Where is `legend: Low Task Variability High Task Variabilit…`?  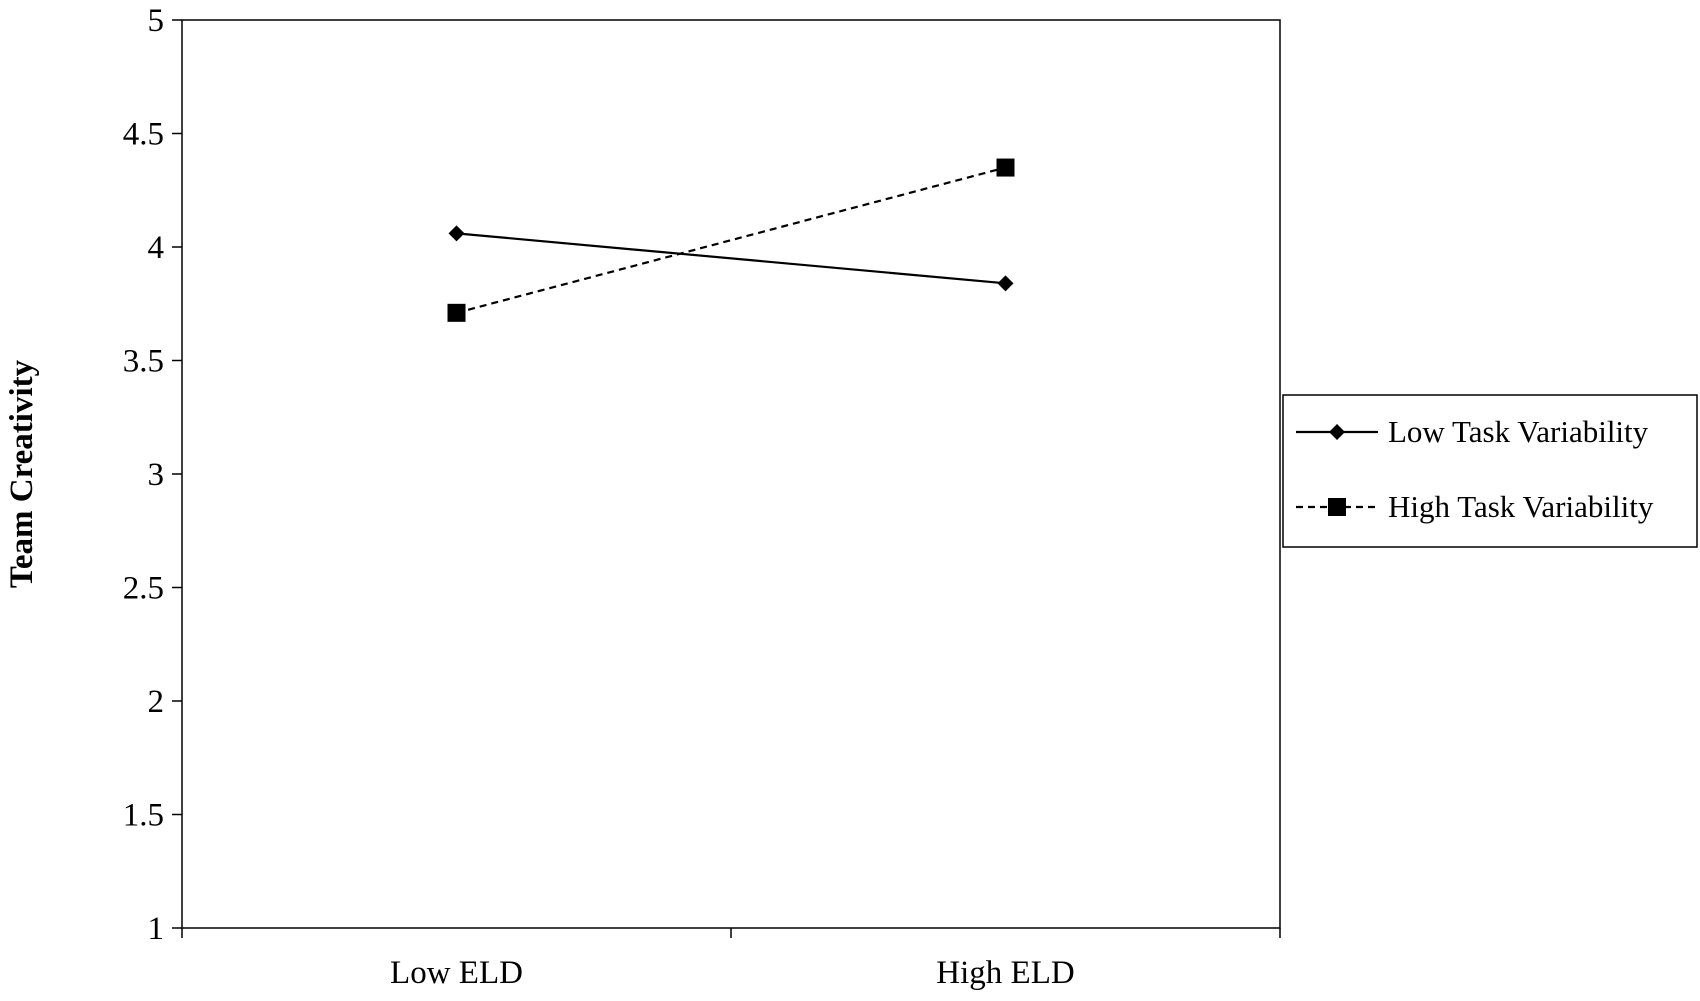 legend: Low Task Variability High Task Variabilit… is located at coordinates (1490, 471).